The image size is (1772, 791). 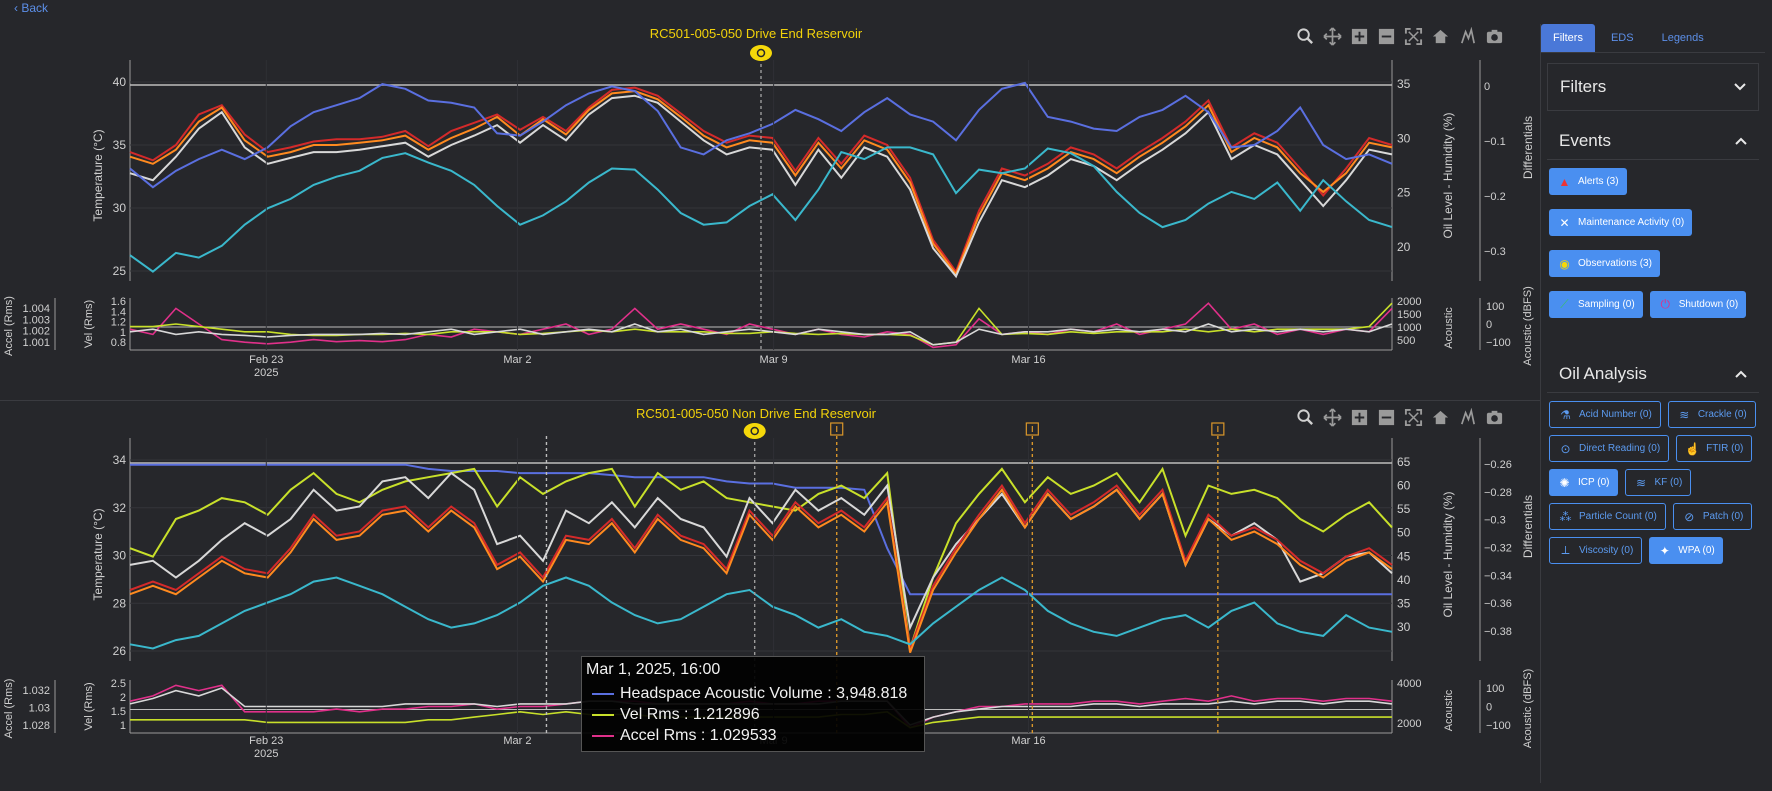 I want to click on filter-button-label: WPA (0), so click(x=1696, y=550).